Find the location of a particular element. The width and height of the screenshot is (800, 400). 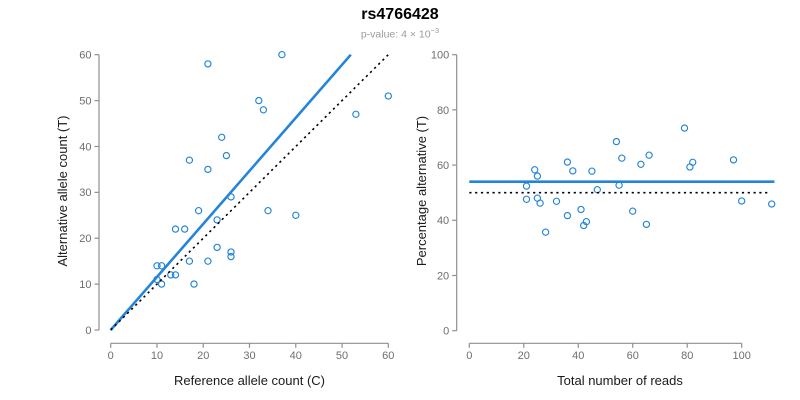

x-tick-label: 100 is located at coordinates (742, 356).